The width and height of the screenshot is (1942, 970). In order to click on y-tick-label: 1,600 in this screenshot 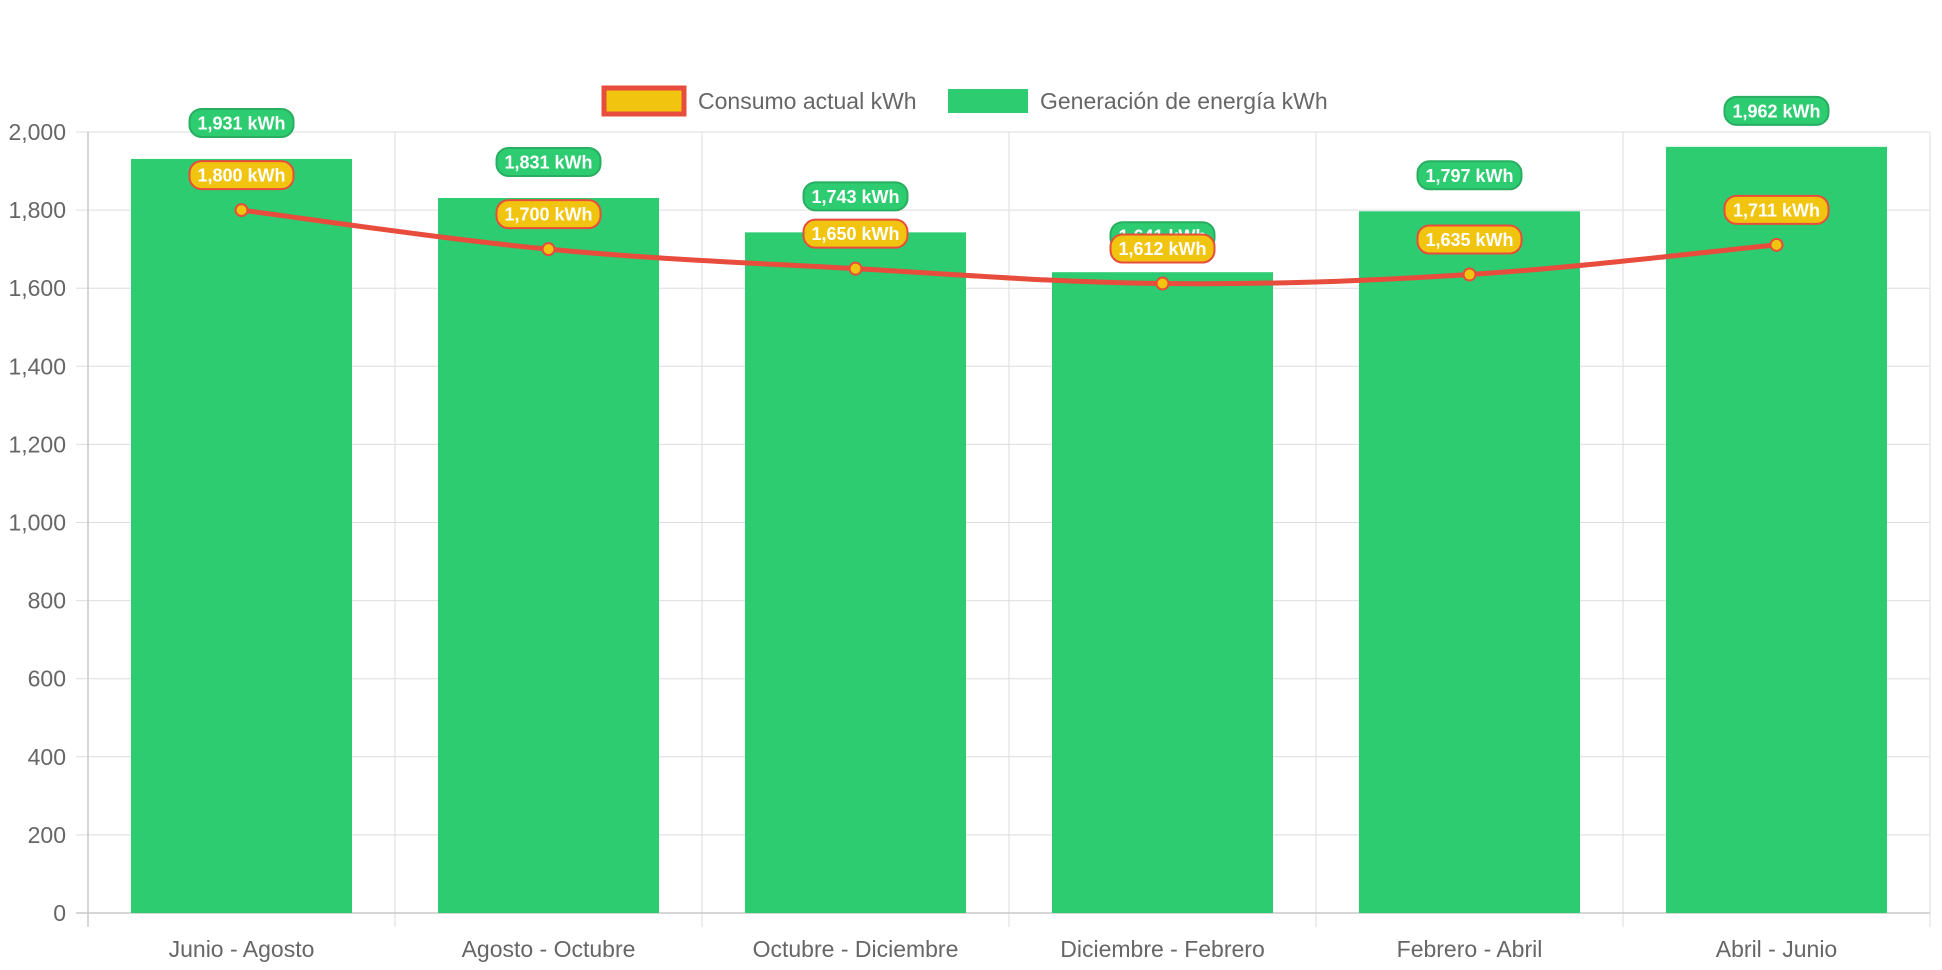, I will do `click(37, 288)`.